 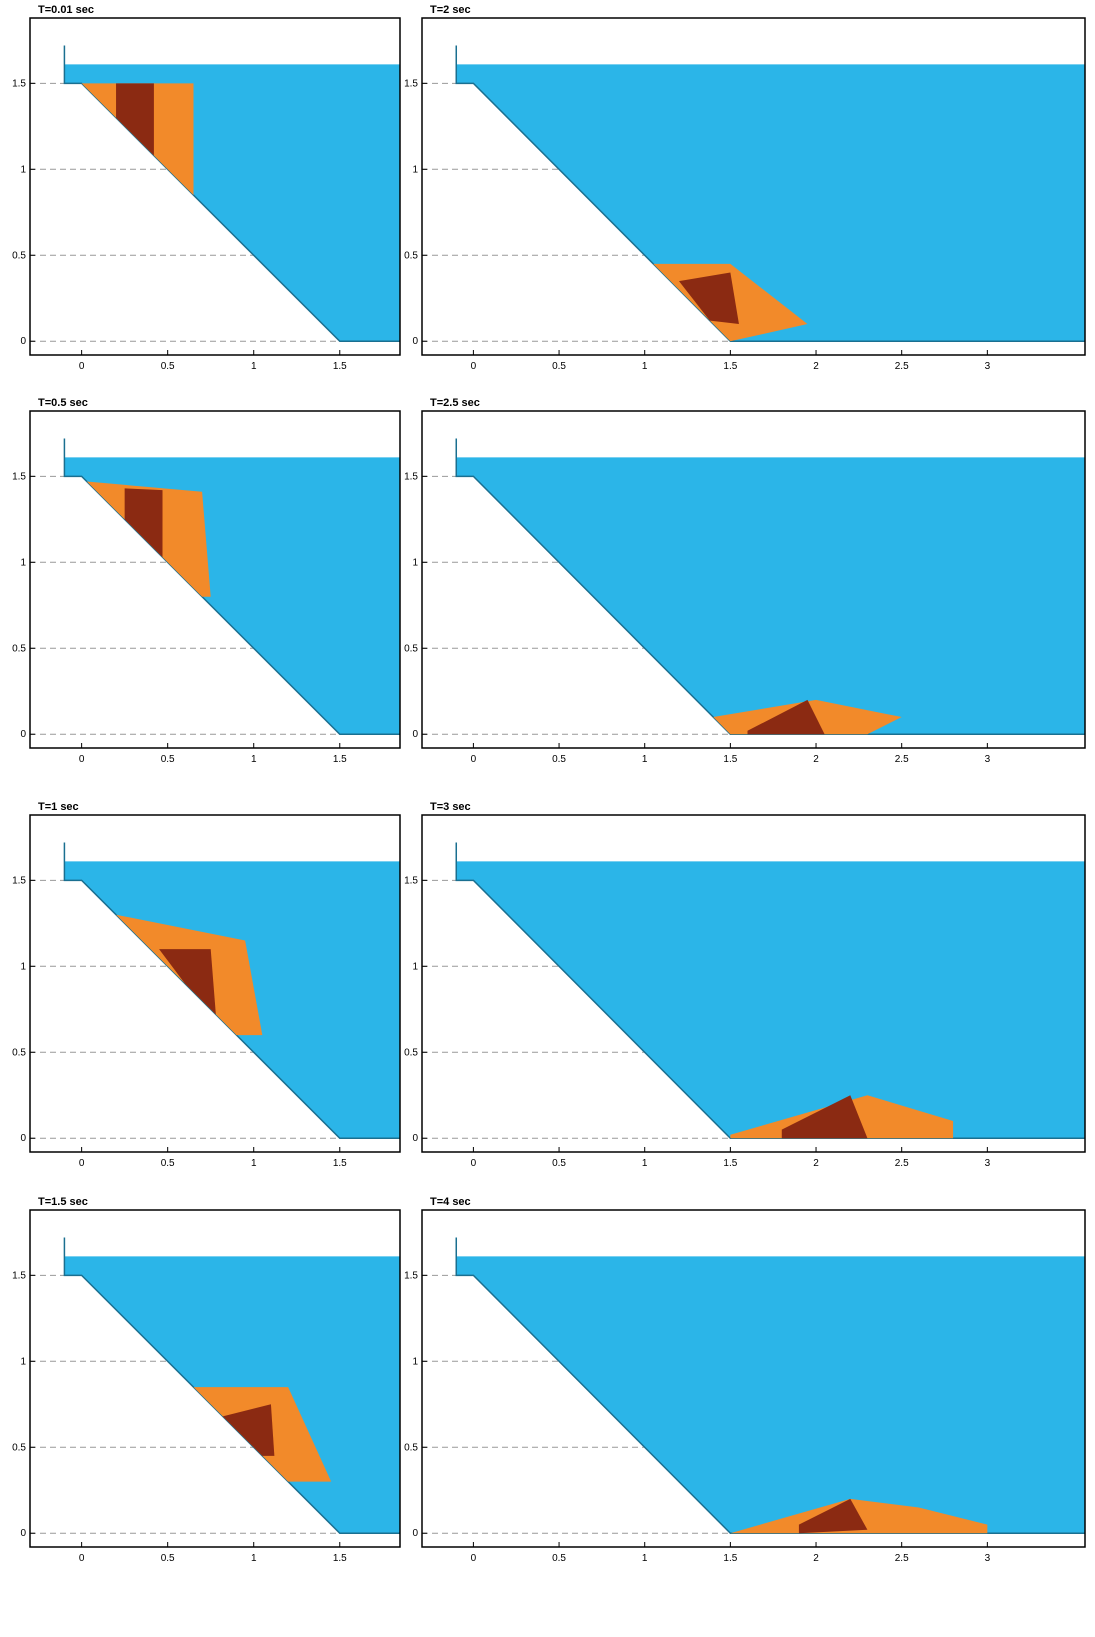 What do you see at coordinates (63, 1202) in the screenshot?
I see `panel-title: T=1.5 sec` at bounding box center [63, 1202].